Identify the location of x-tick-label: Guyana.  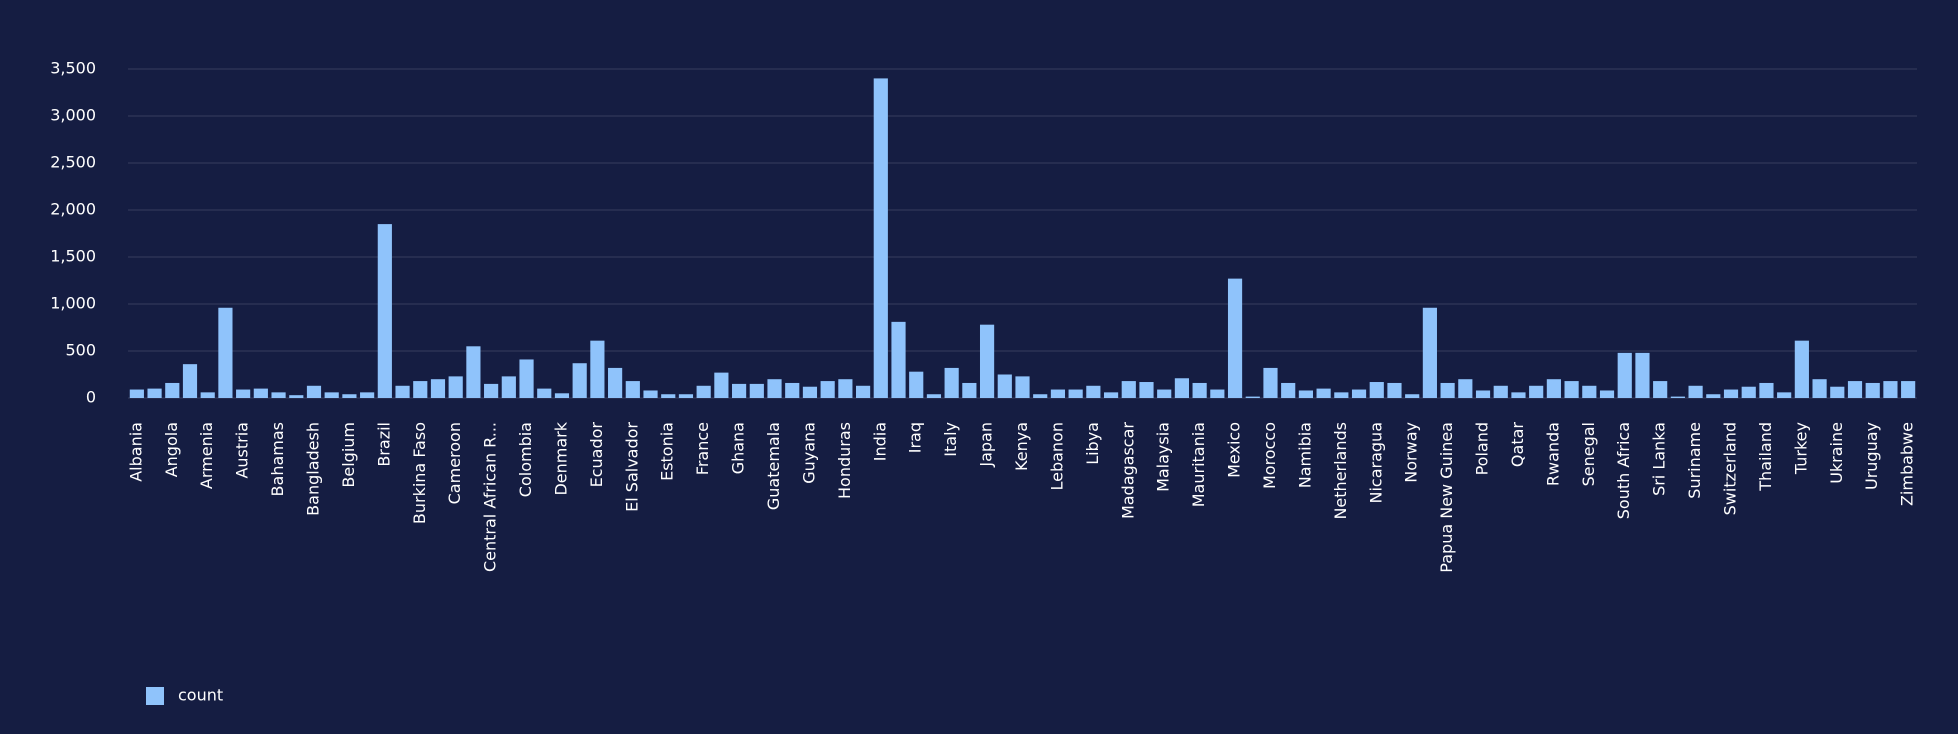
(808, 453).